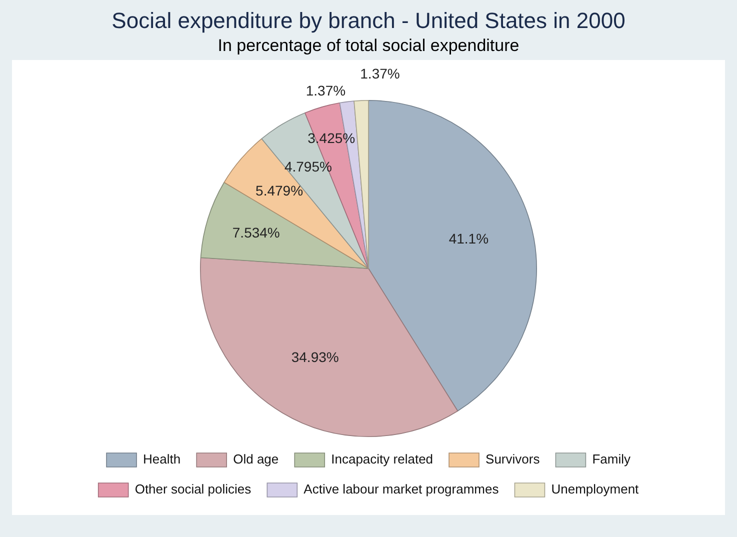 The width and height of the screenshot is (737, 537). I want to click on data-label: 34.93%, so click(315, 356).